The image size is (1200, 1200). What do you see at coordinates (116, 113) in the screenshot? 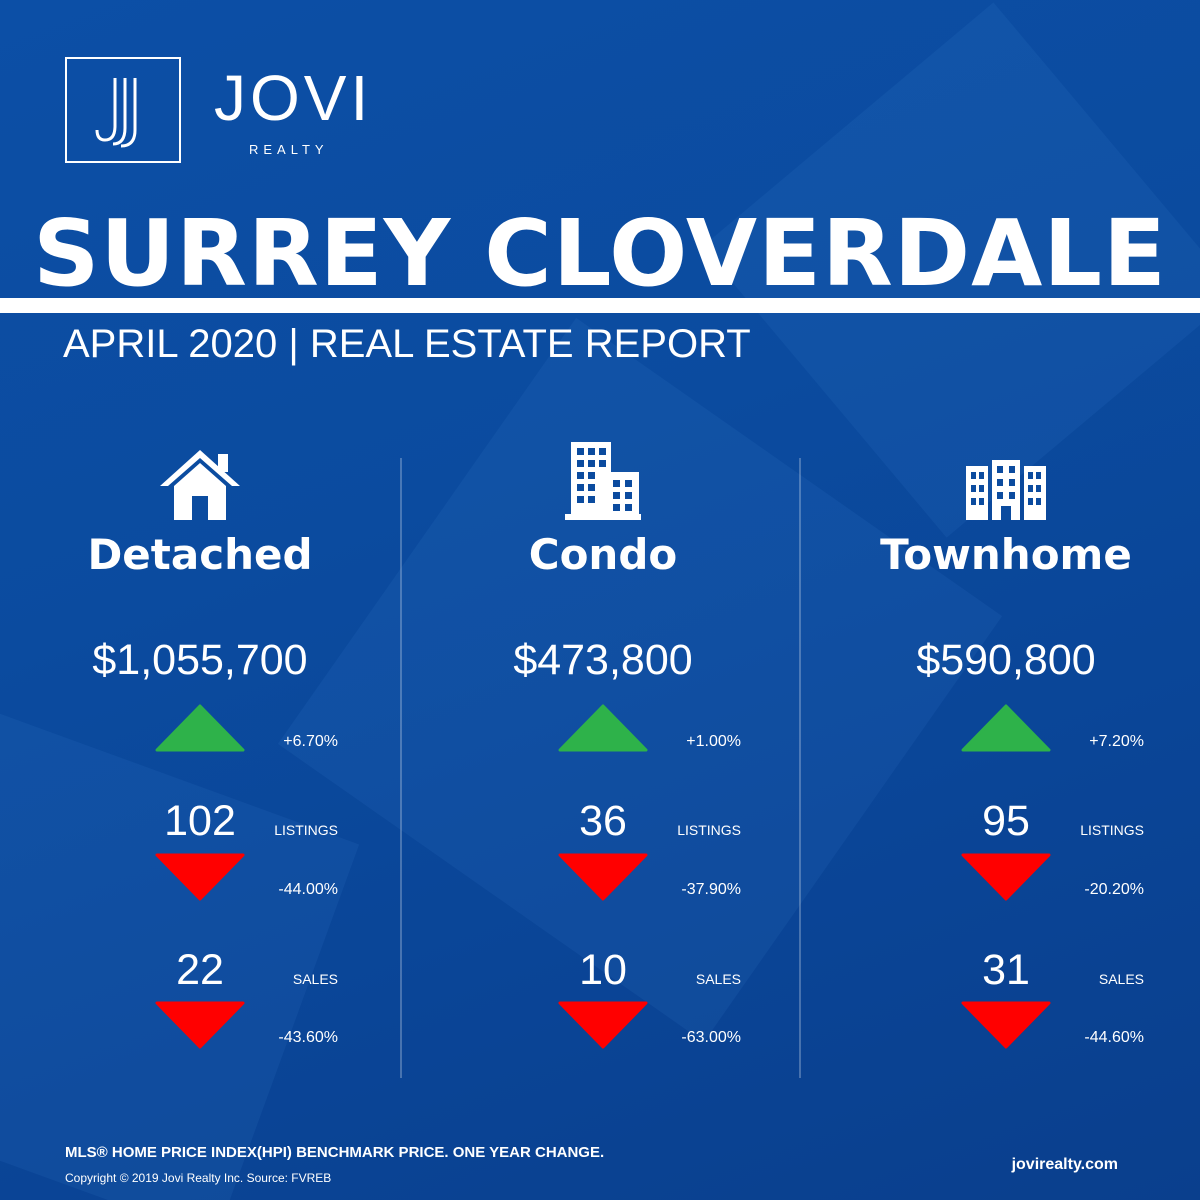
I see `j-monogram-icon` at bounding box center [116, 113].